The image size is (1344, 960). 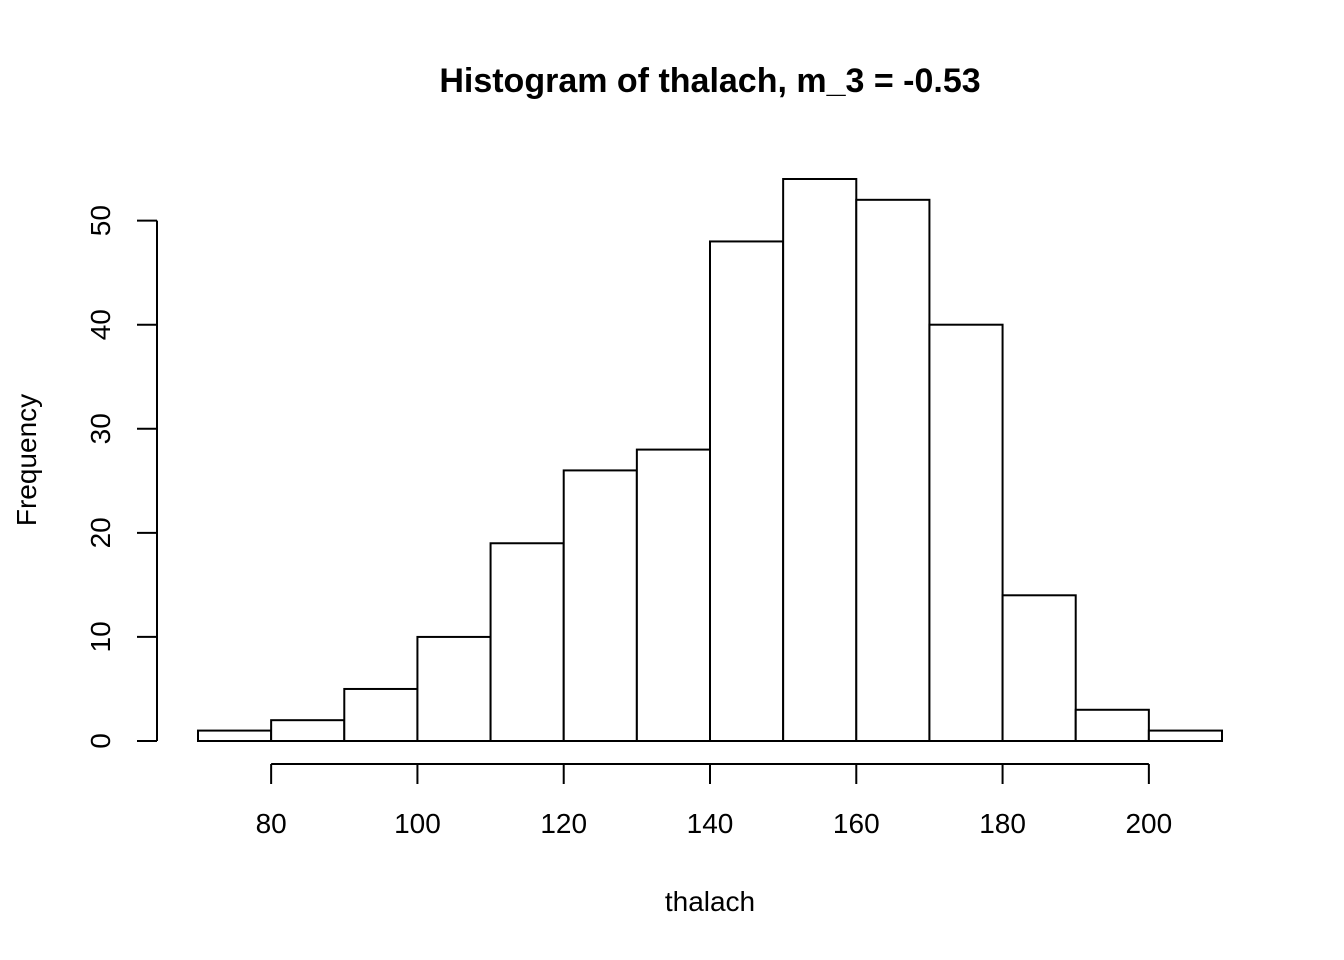 I want to click on y-tick-label: 40, so click(x=100, y=324).